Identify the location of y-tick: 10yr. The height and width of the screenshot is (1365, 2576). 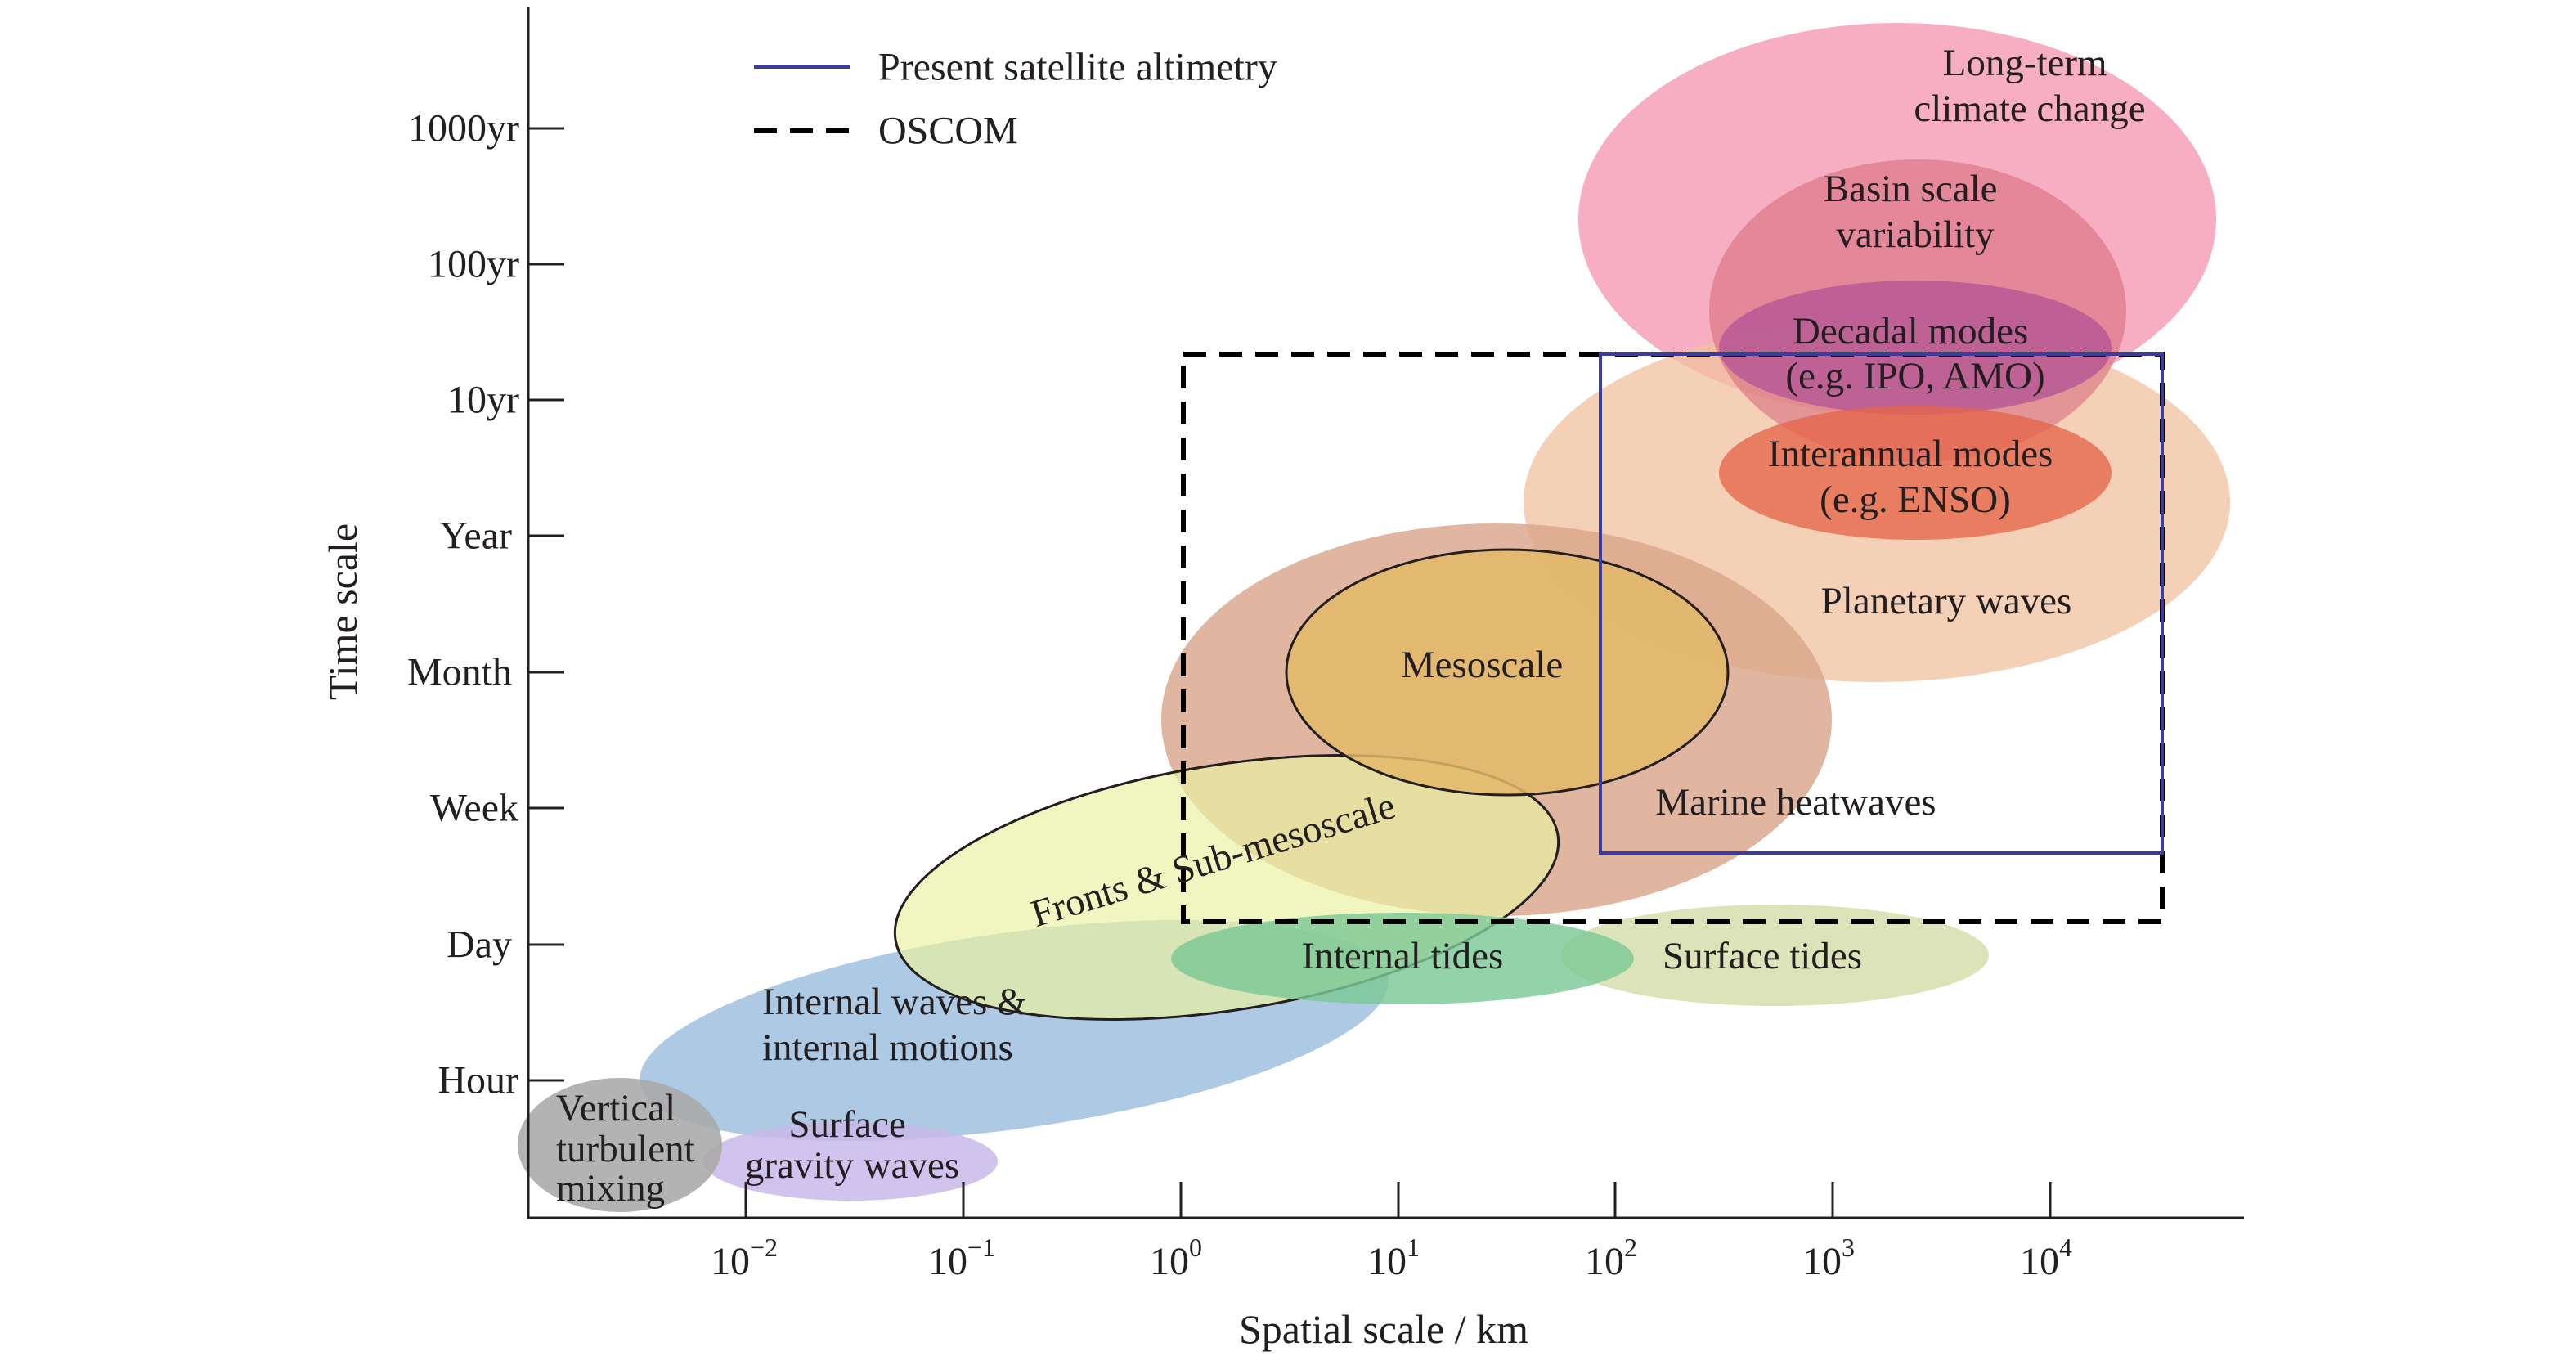
(506, 400).